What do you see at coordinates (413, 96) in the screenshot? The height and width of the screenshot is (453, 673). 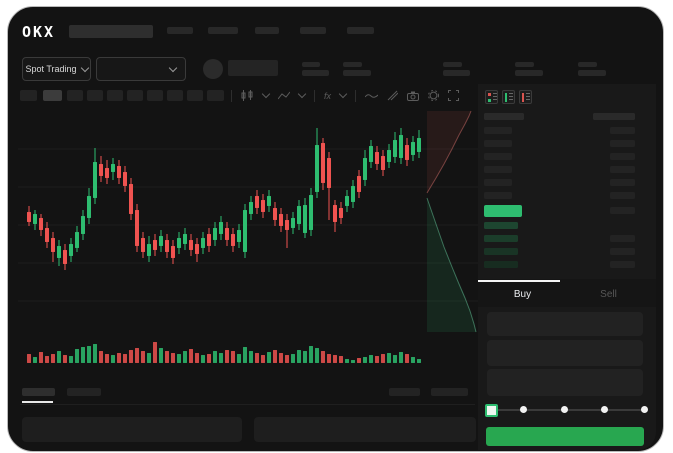 I see `camera-icon` at bounding box center [413, 96].